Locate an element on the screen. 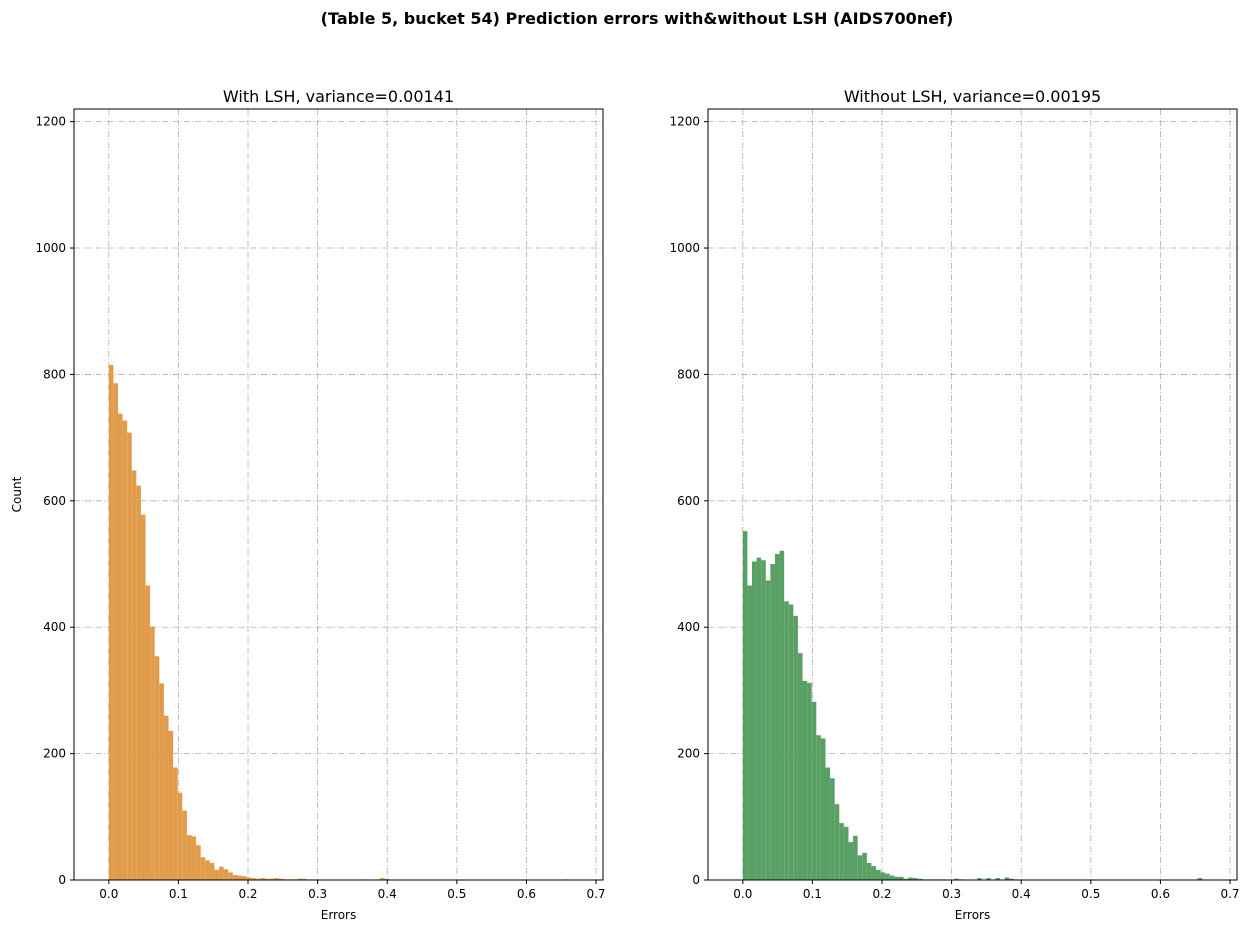  right-panel-title: Without LSH, variance=0.00195 is located at coordinates (972, 96).